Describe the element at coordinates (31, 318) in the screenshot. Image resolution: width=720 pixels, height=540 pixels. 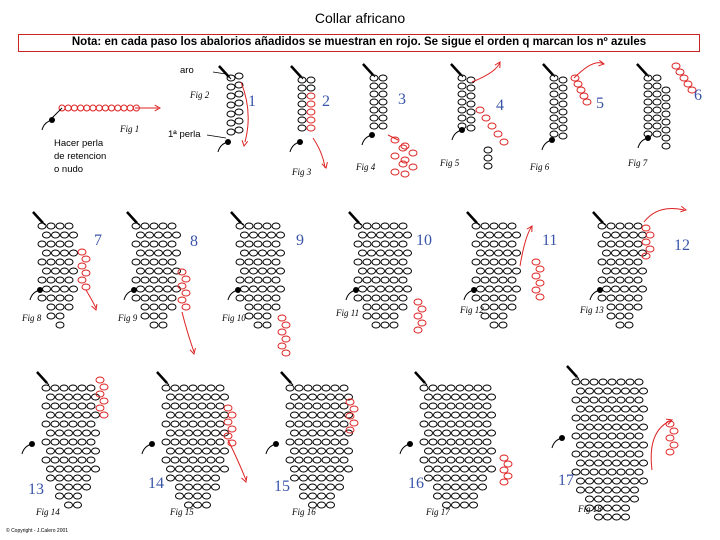
I see `figure-label: Fig 8` at that location.